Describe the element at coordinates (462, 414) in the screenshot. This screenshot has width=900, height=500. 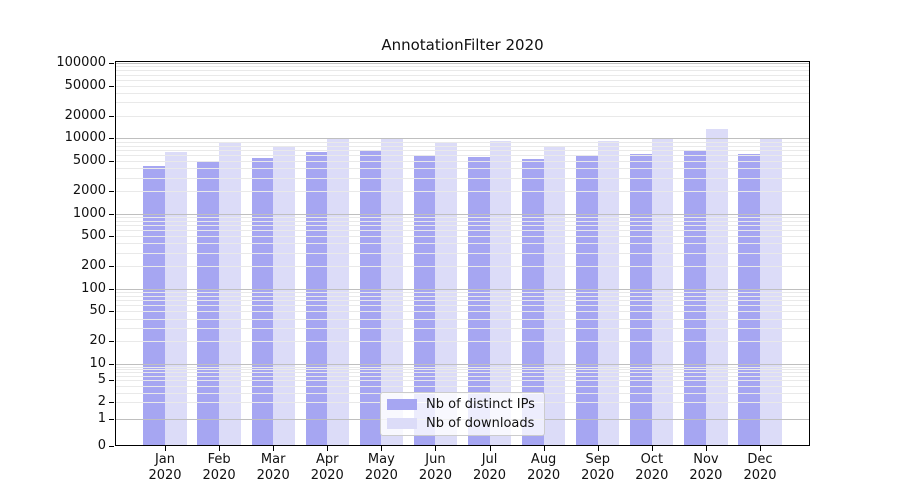
I see `legend: Nb of distinct IPs Nb of downloads` at that location.